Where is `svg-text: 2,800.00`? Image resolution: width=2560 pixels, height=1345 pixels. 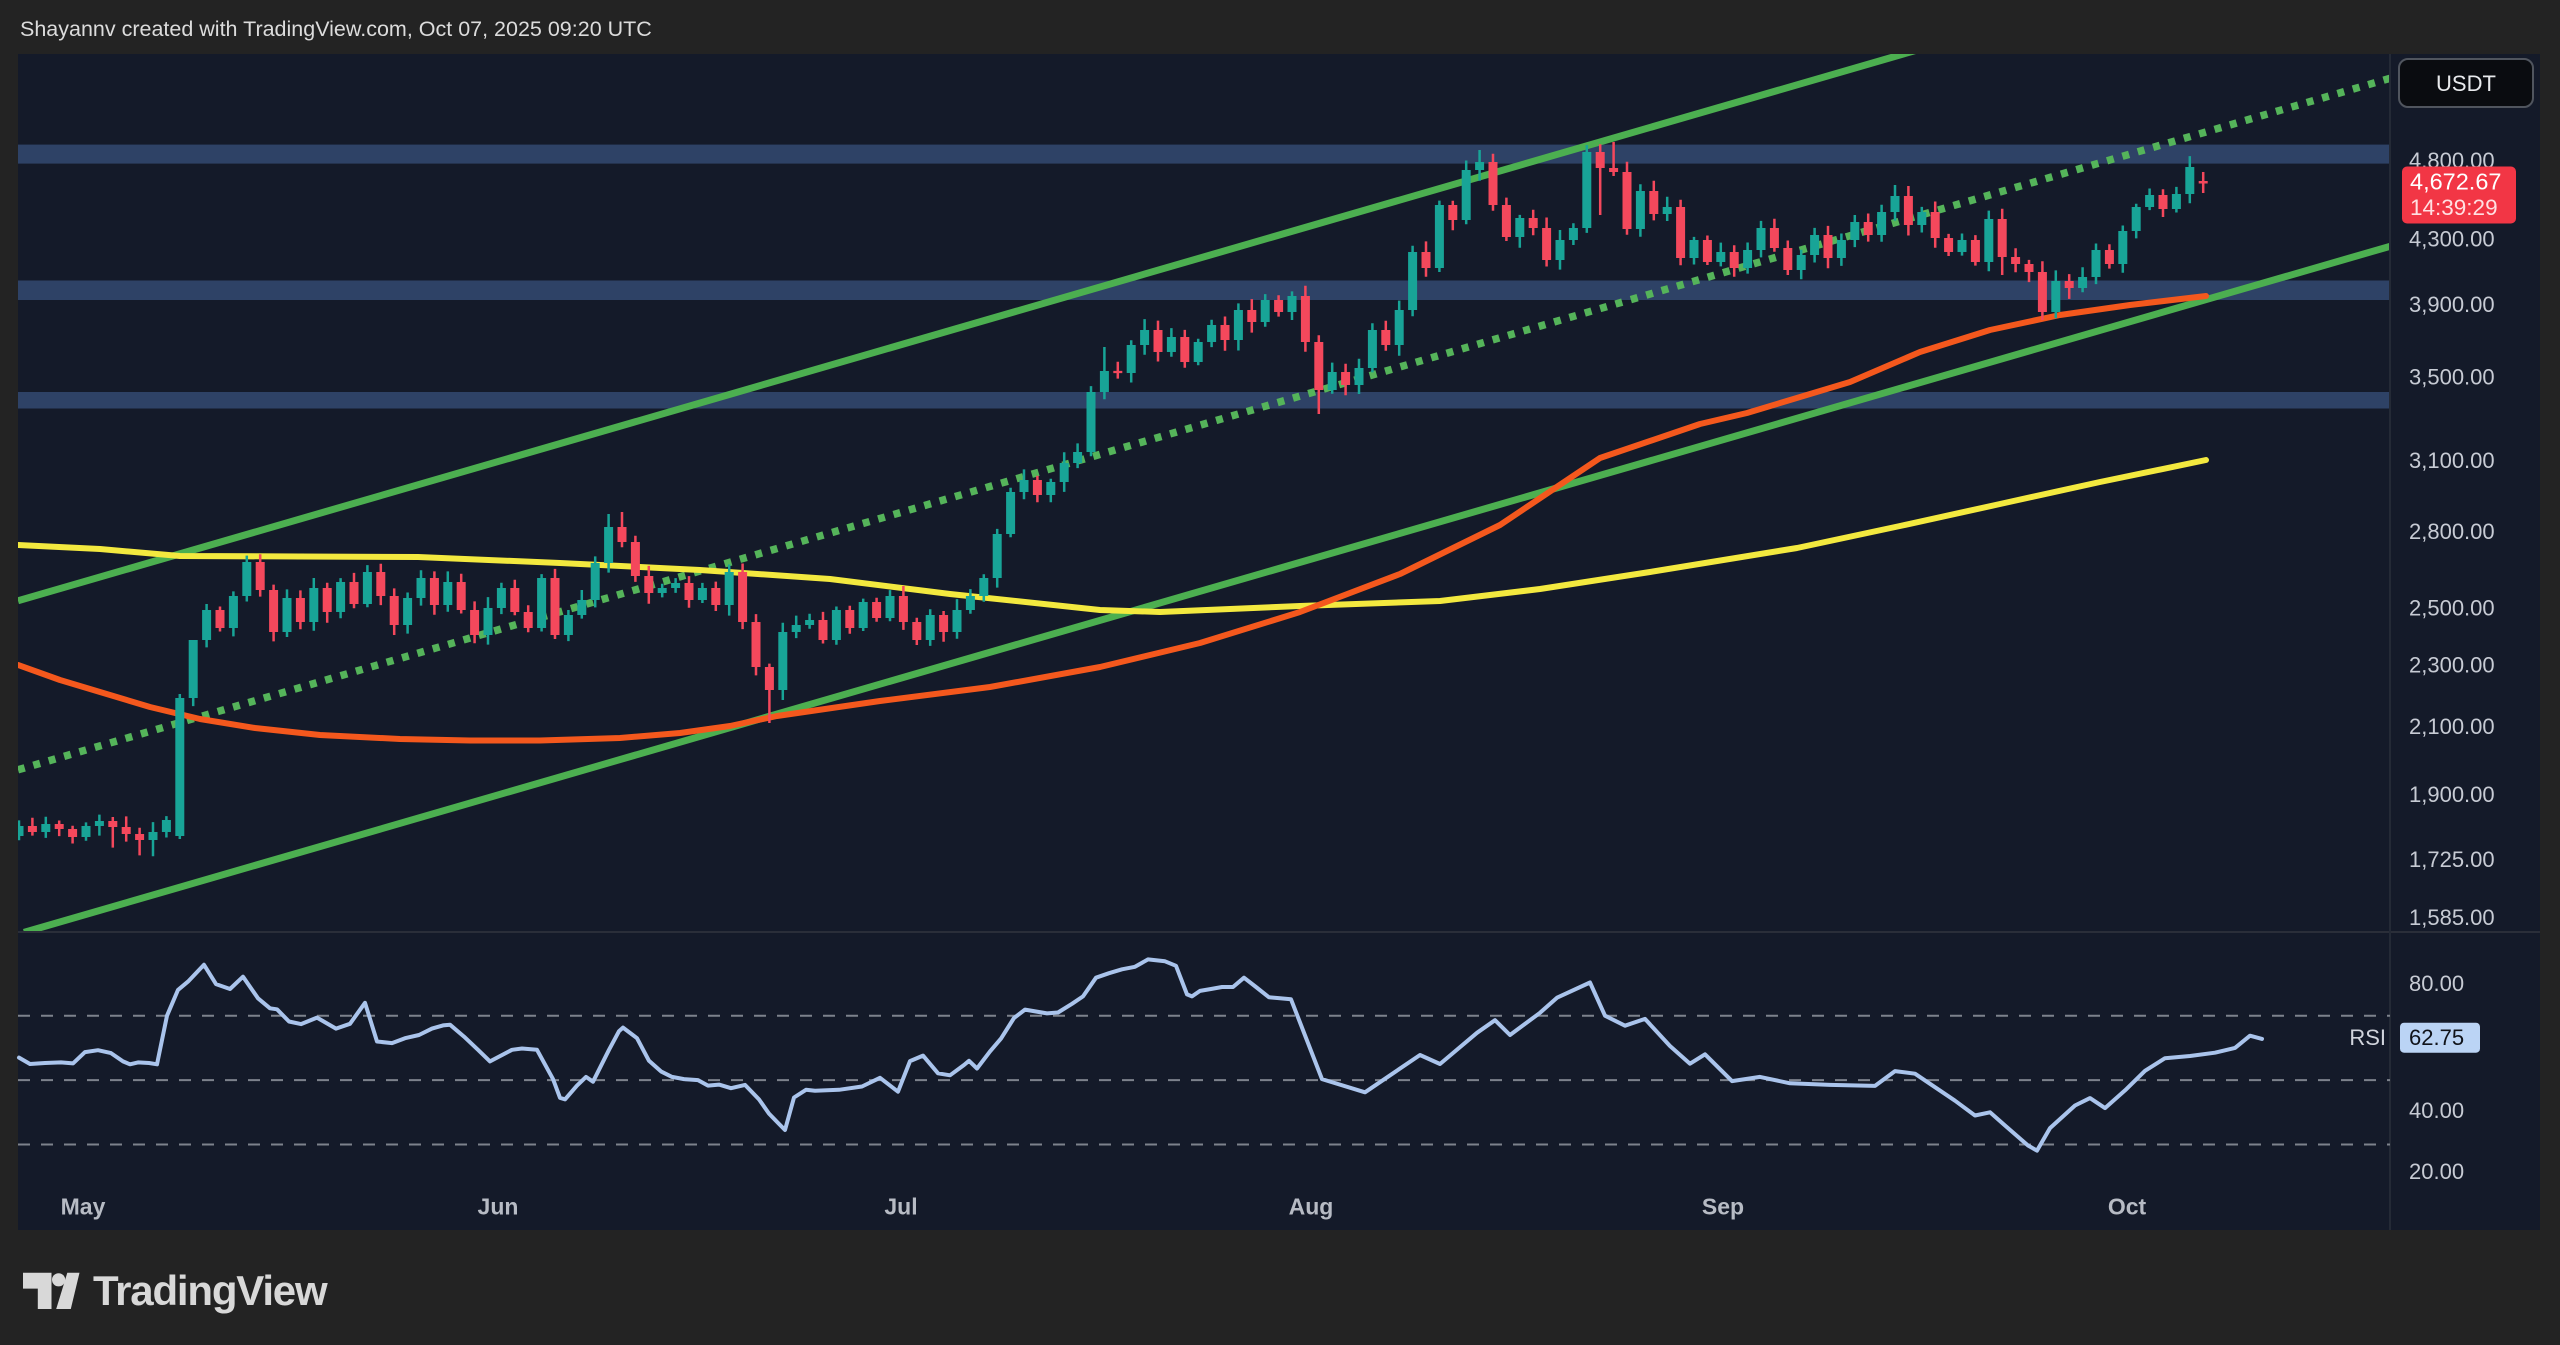 svg-text: 2,800.00 is located at coordinates (2452, 531).